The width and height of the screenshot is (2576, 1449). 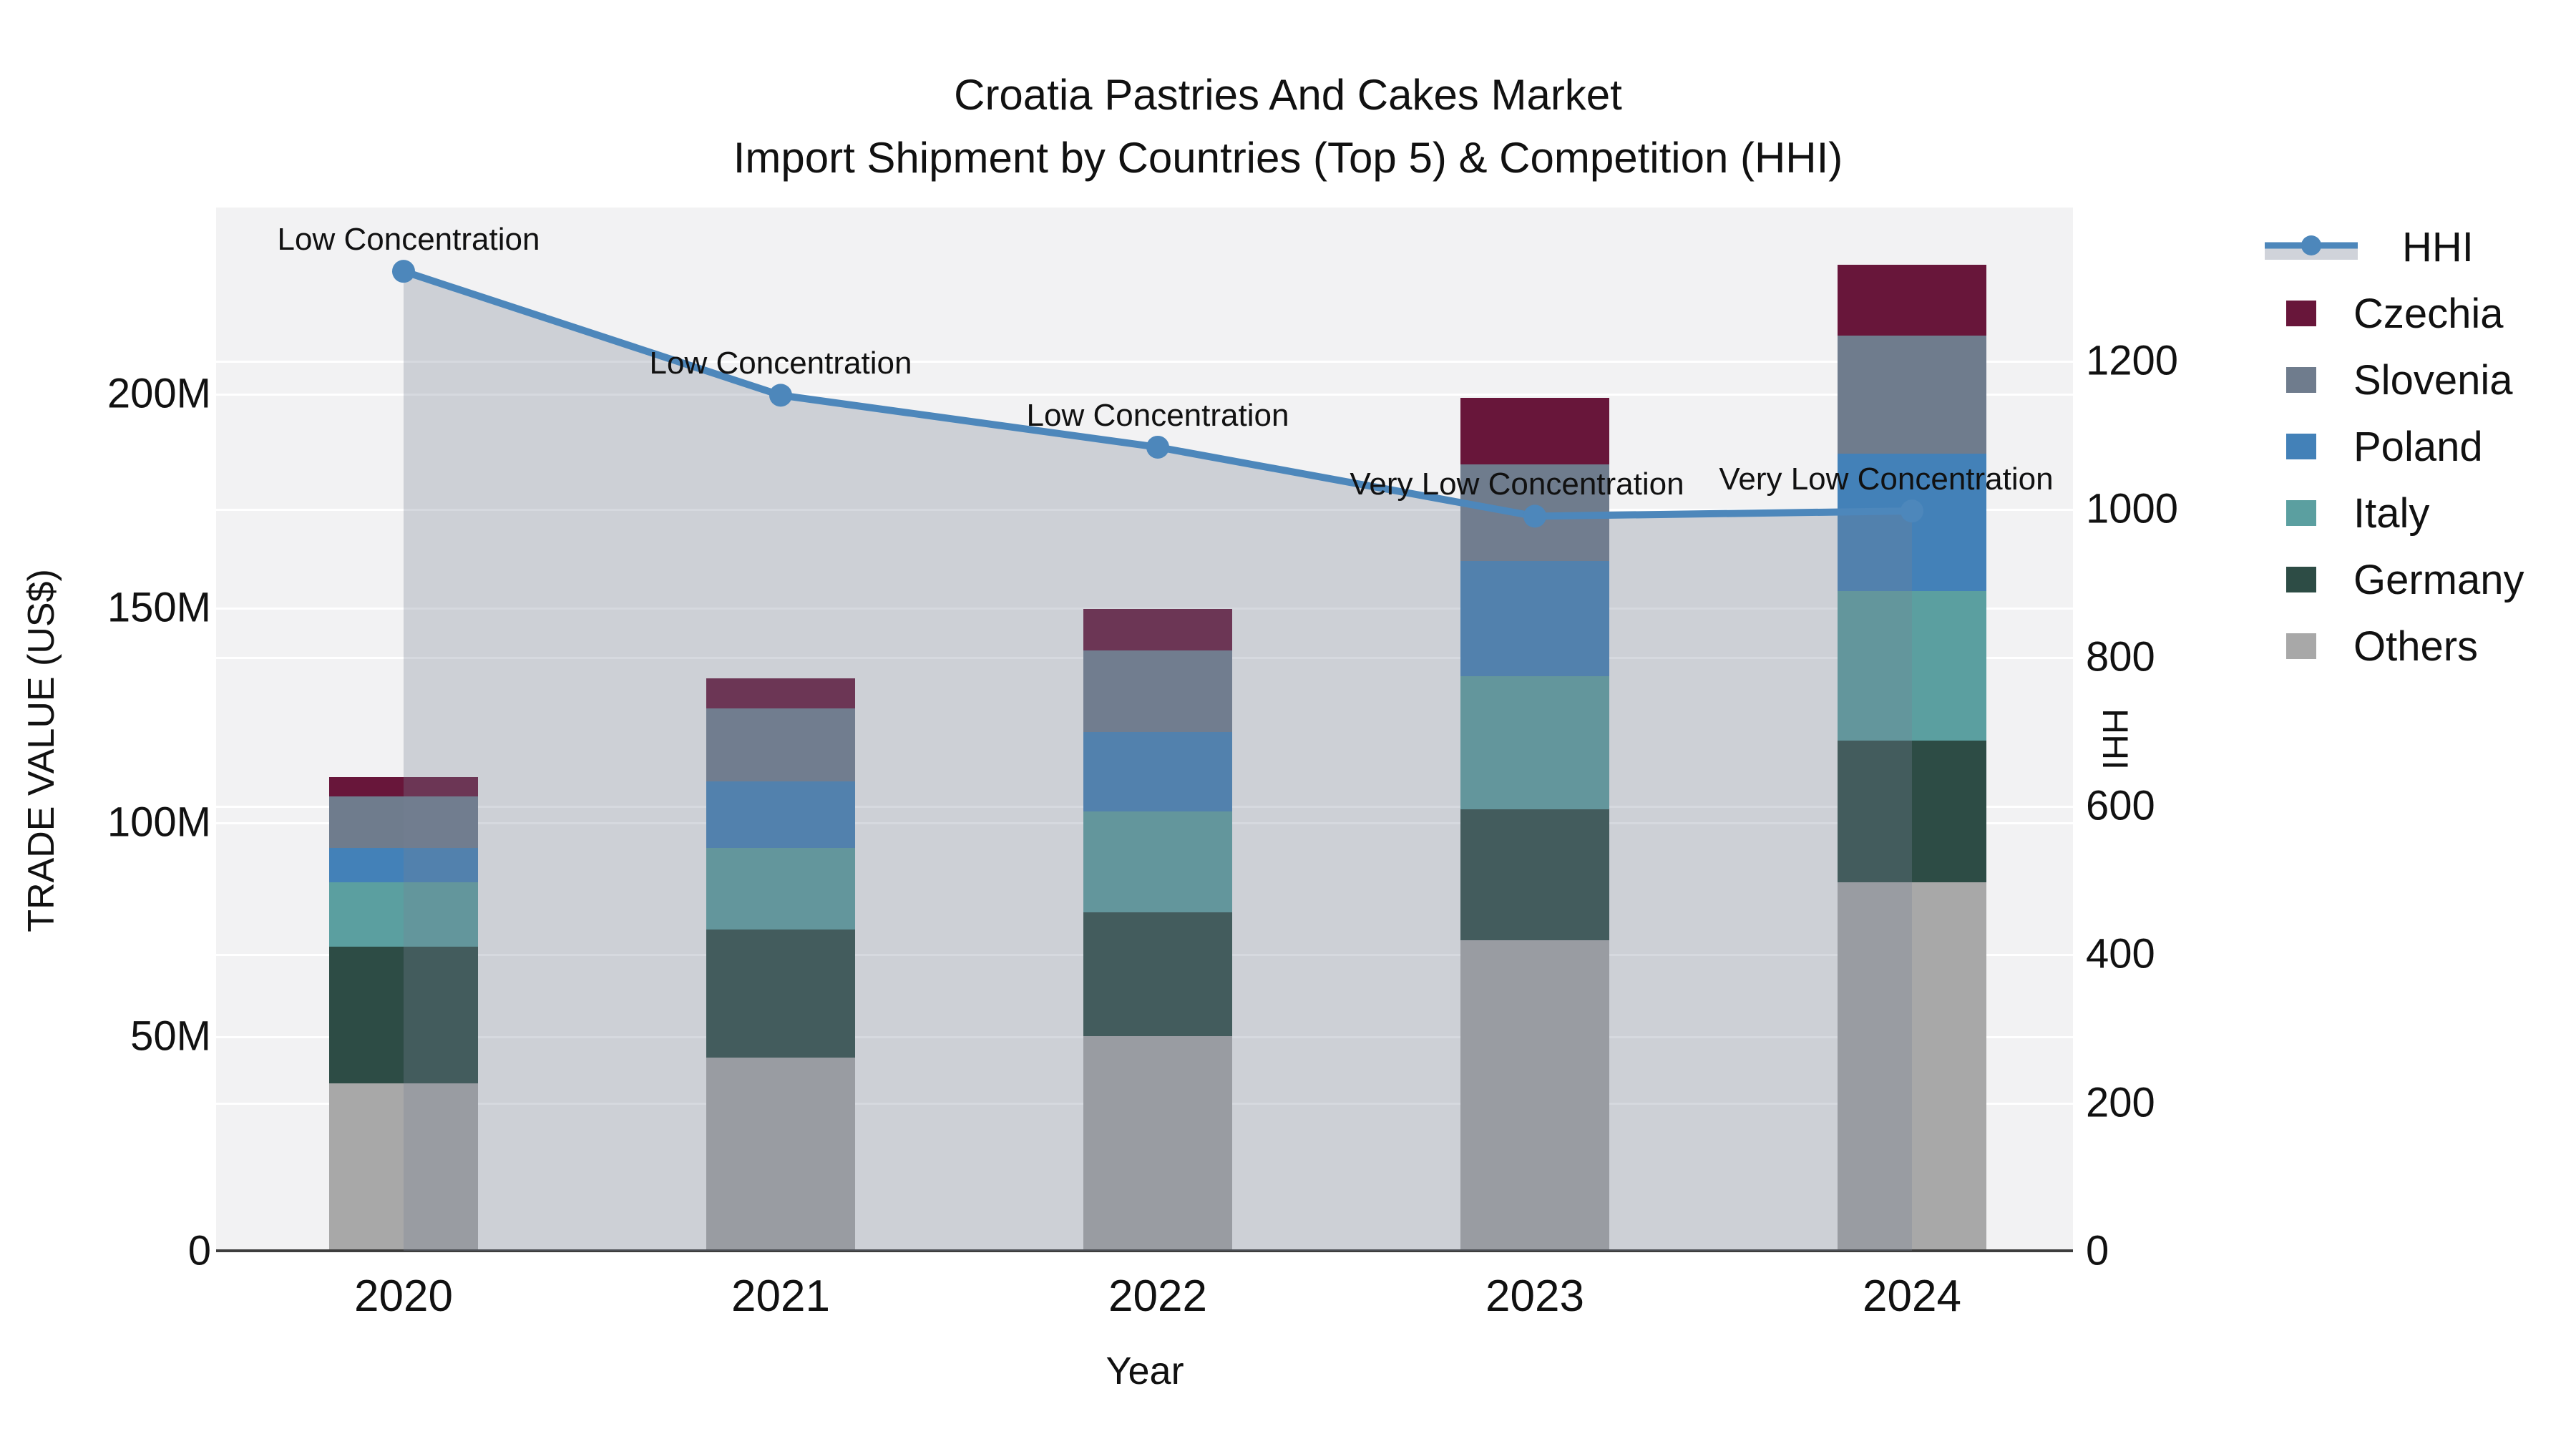 What do you see at coordinates (1157, 1143) in the screenshot?
I see `bar-segment-others-2022` at bounding box center [1157, 1143].